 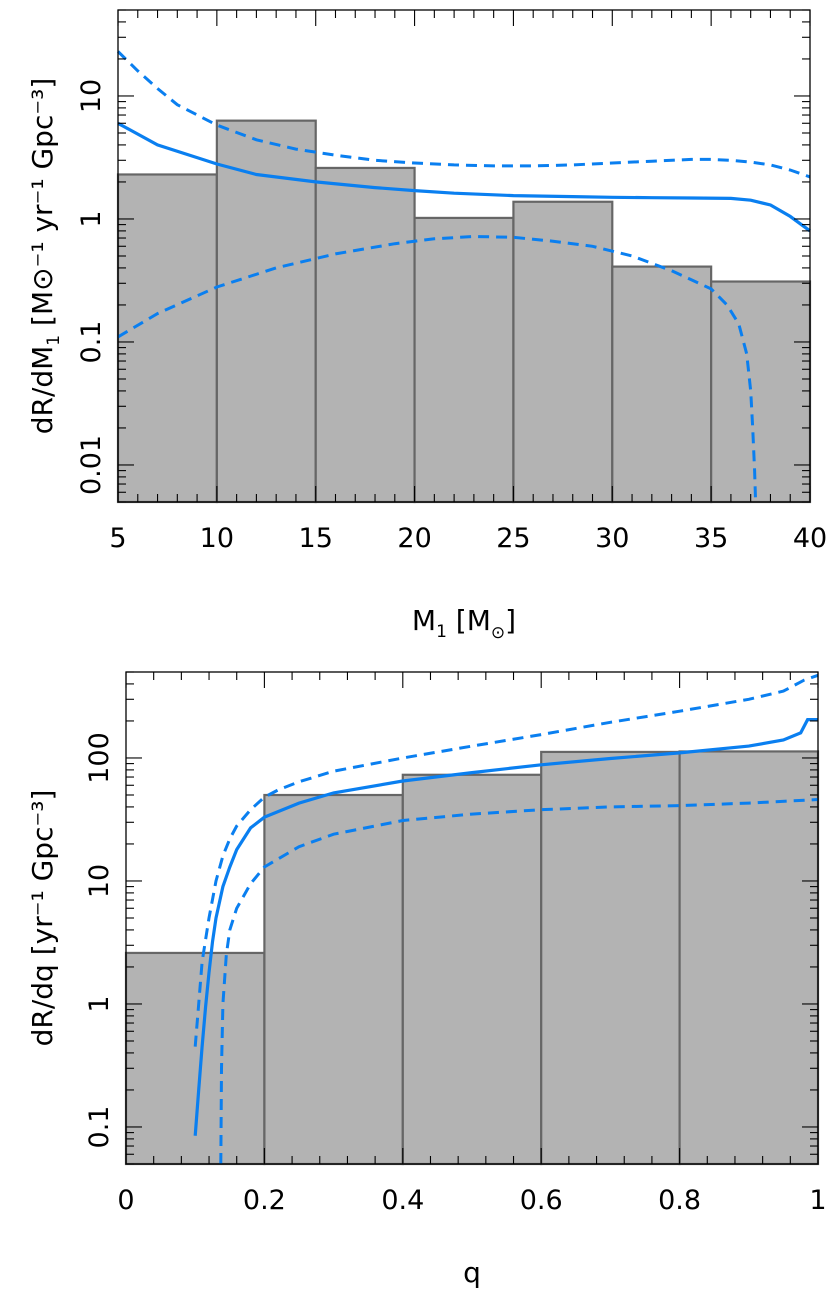 What do you see at coordinates (414, 538) in the screenshot?
I see `x-tick-label: 20` at bounding box center [414, 538].